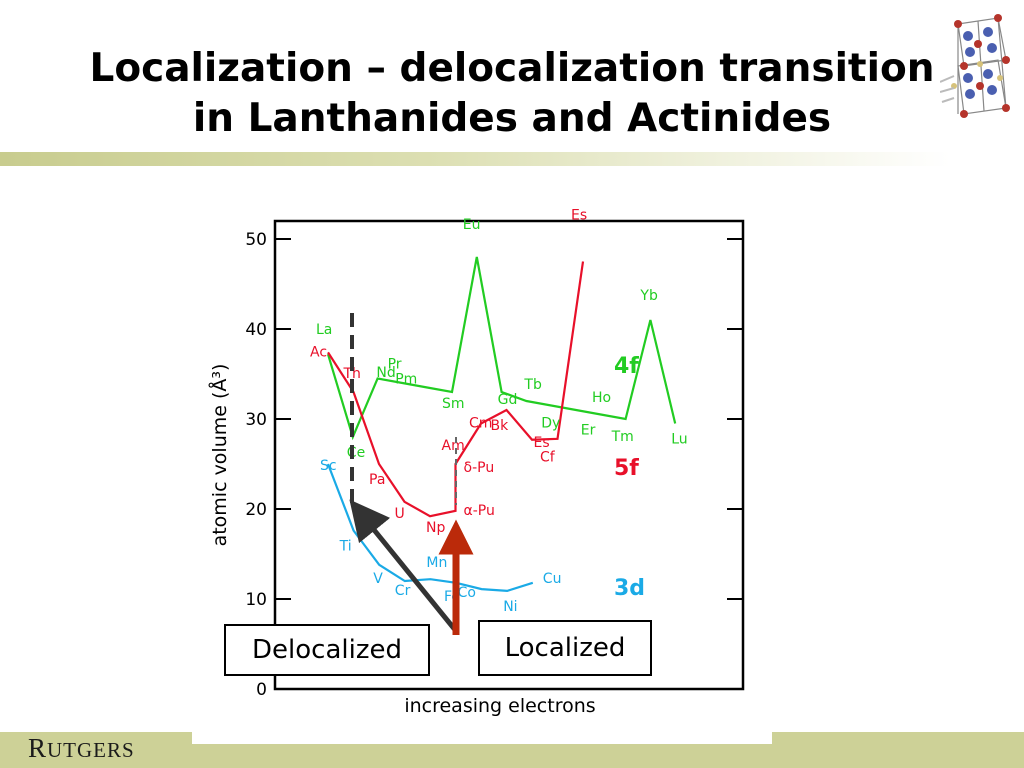 The height and width of the screenshot is (768, 1024). Describe the element at coordinates (626, 366) in the screenshot. I see `series-label-4f: 4f` at that location.